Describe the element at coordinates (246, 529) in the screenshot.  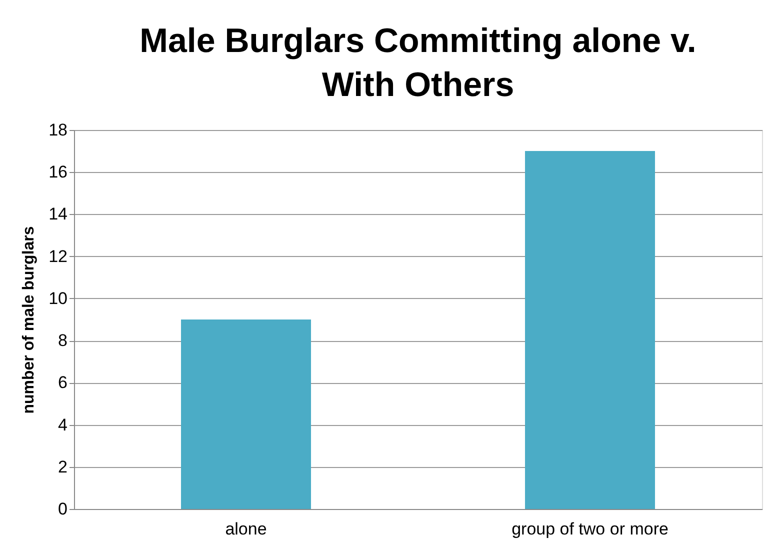
I see `x-tick-label: alone` at that location.